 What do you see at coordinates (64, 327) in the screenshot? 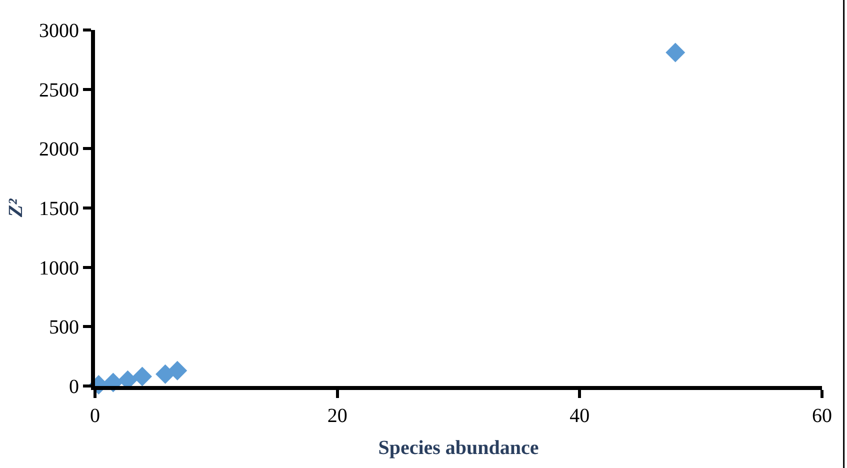
I see `y-tick-label: 500` at bounding box center [64, 327].